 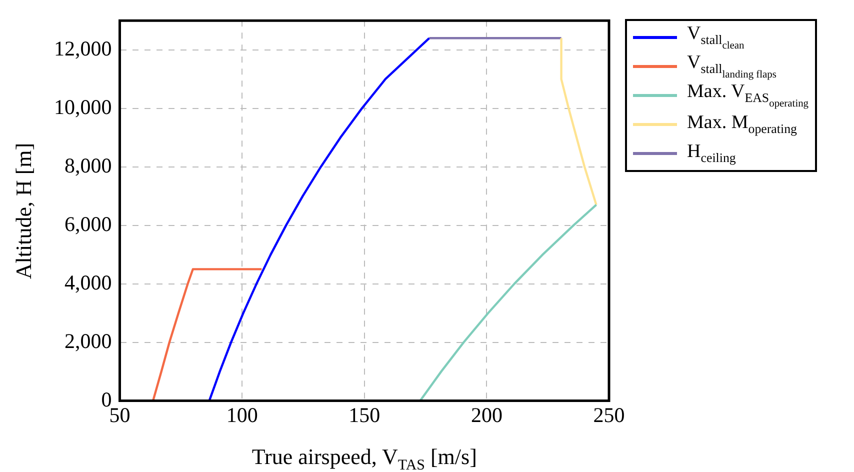 What do you see at coordinates (88, 224) in the screenshot?
I see `y-tick-label: 6,000` at bounding box center [88, 224].